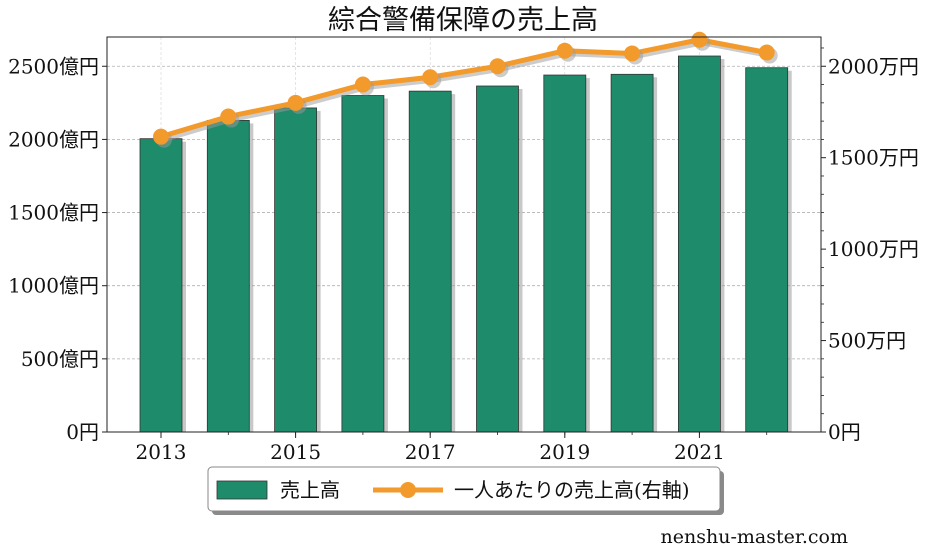  What do you see at coordinates (467, 91) in the screenshot?
I see `line-shadow` at bounding box center [467, 91].